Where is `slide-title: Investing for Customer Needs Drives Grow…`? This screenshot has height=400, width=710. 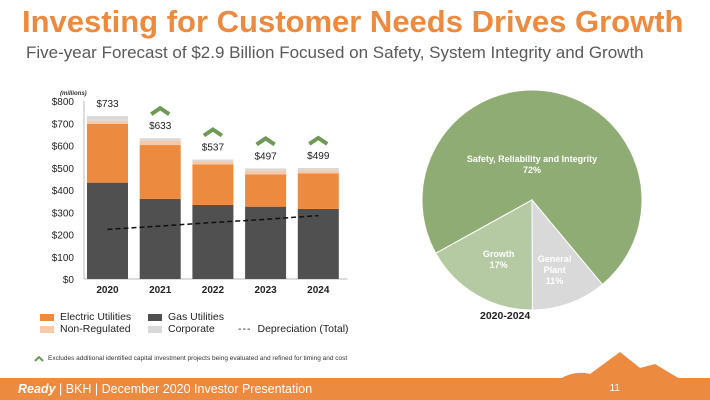
slide-title: Investing for Customer Needs Drives Grow… is located at coordinates (353, 21).